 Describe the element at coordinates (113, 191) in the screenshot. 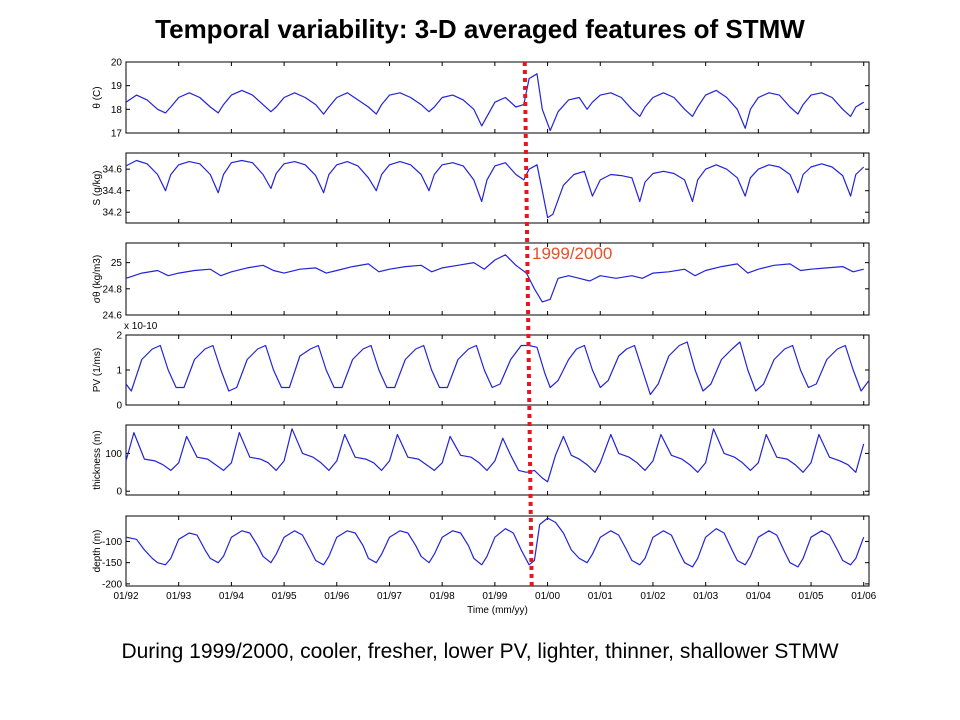

I see `y-tick-label-salinity: 34.4` at that location.